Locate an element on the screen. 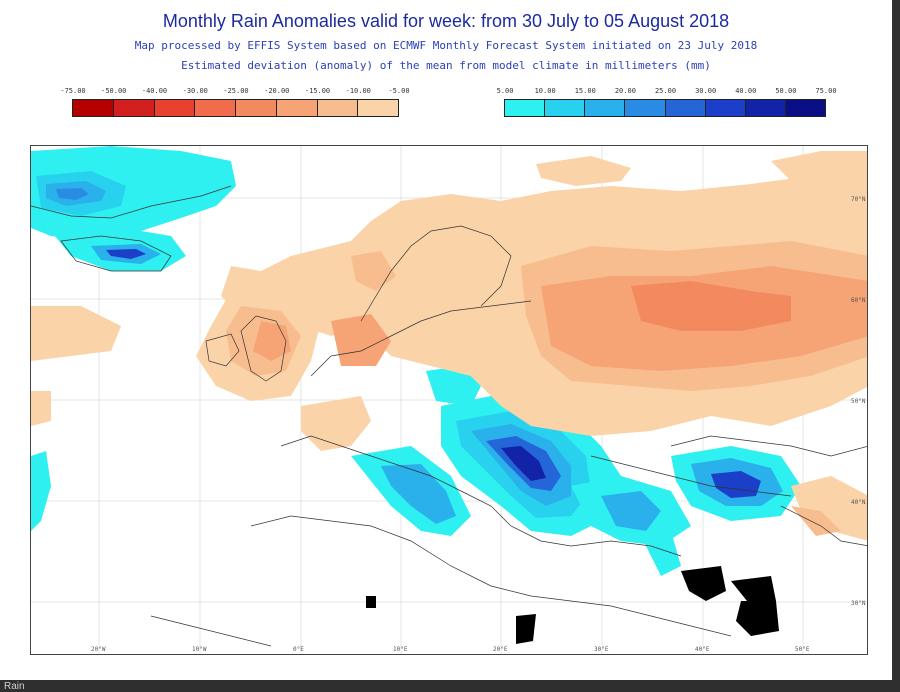 This screenshot has height=692, width=900. lon-label-40e: 40°E is located at coordinates (702, 649).